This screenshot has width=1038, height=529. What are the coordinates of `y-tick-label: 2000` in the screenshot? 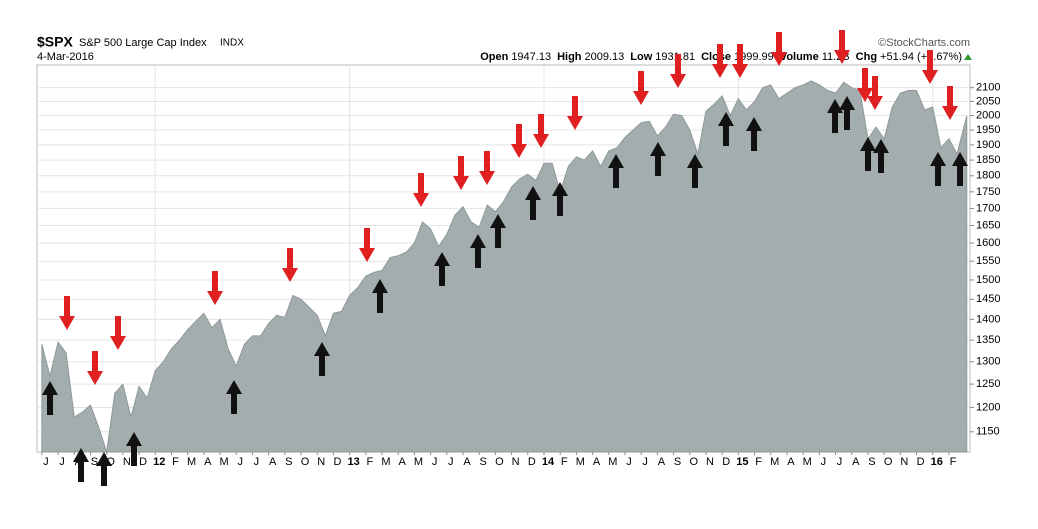 It's located at (988, 115).